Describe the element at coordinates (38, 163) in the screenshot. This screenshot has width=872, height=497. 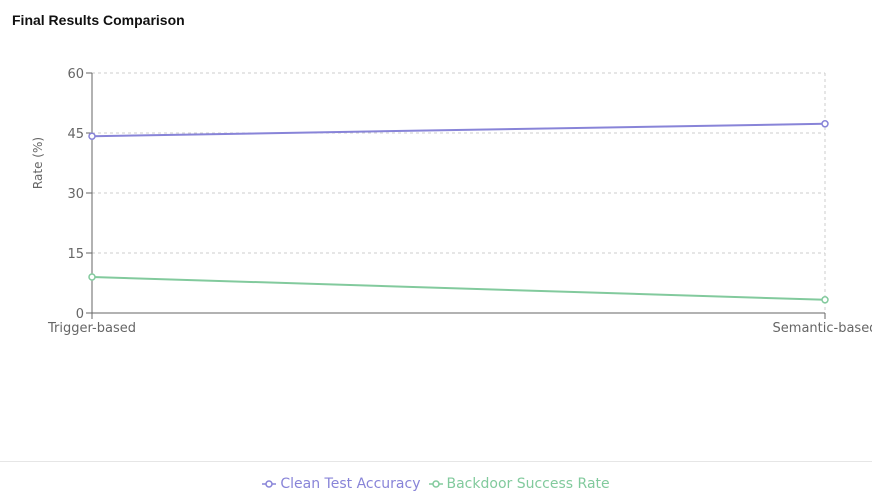
I see `y-axis-label: Rate (%)` at that location.